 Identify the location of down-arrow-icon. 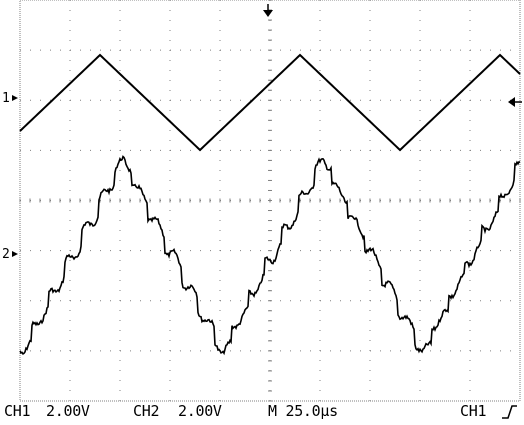
(268, 10).